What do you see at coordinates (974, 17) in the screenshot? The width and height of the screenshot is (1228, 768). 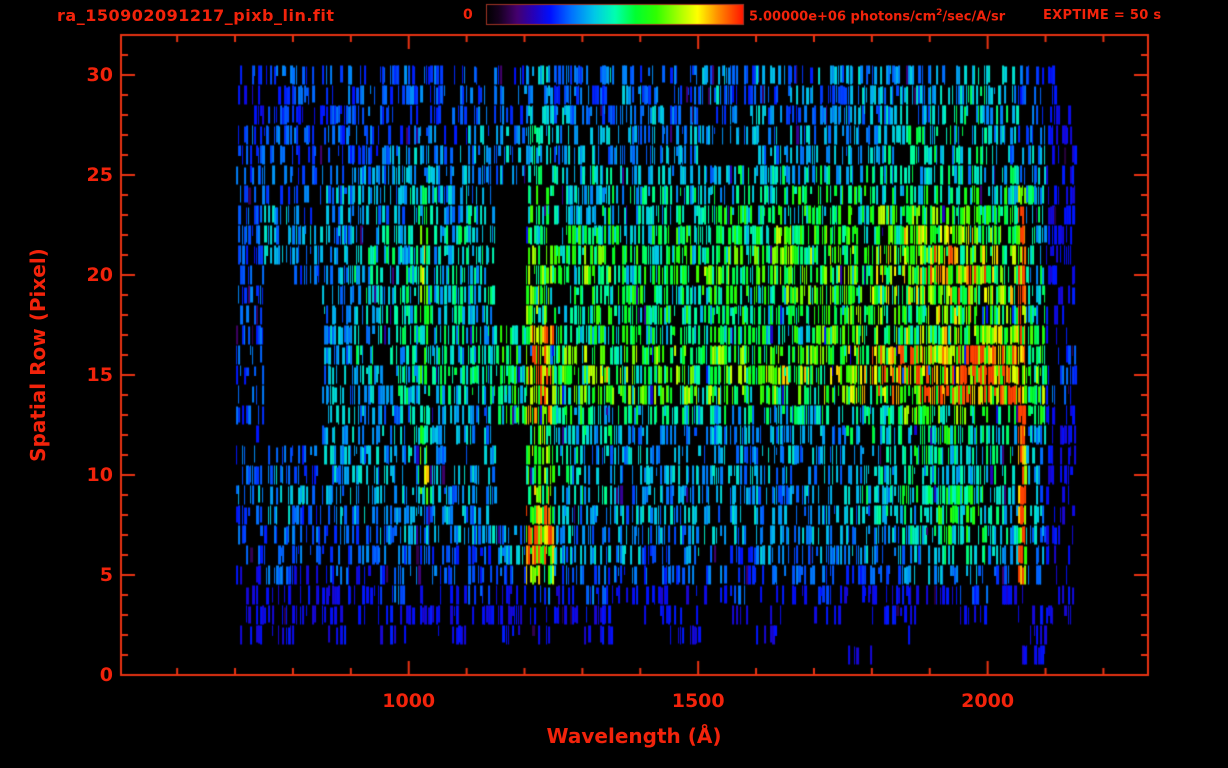 I see `colorbar-max-units: /sec/A/sr` at bounding box center [974, 17].